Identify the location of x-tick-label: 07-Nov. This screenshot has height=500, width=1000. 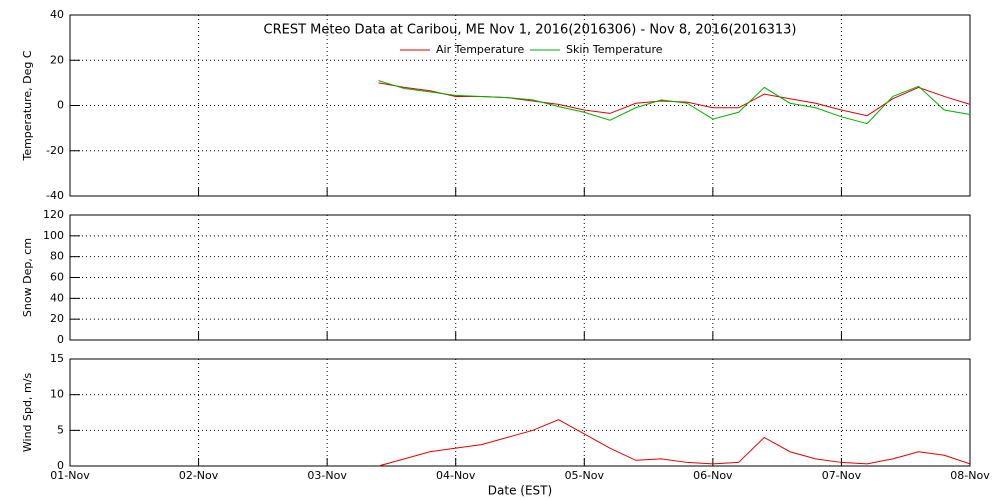
(842, 475).